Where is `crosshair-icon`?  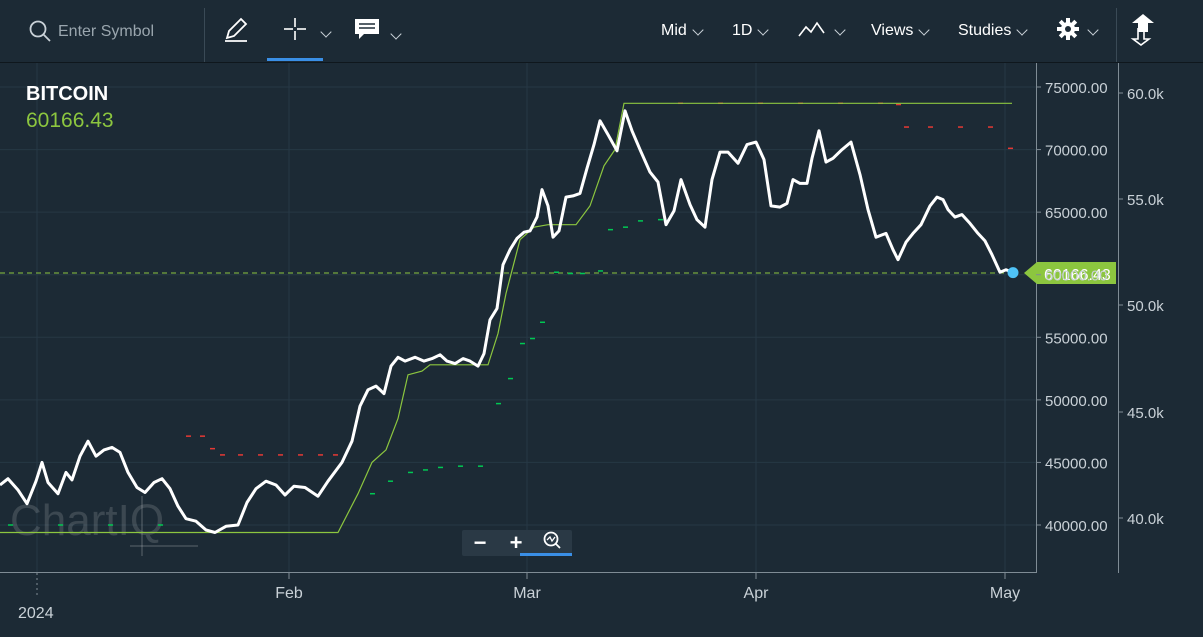
crosshair-icon is located at coordinates (295, 31).